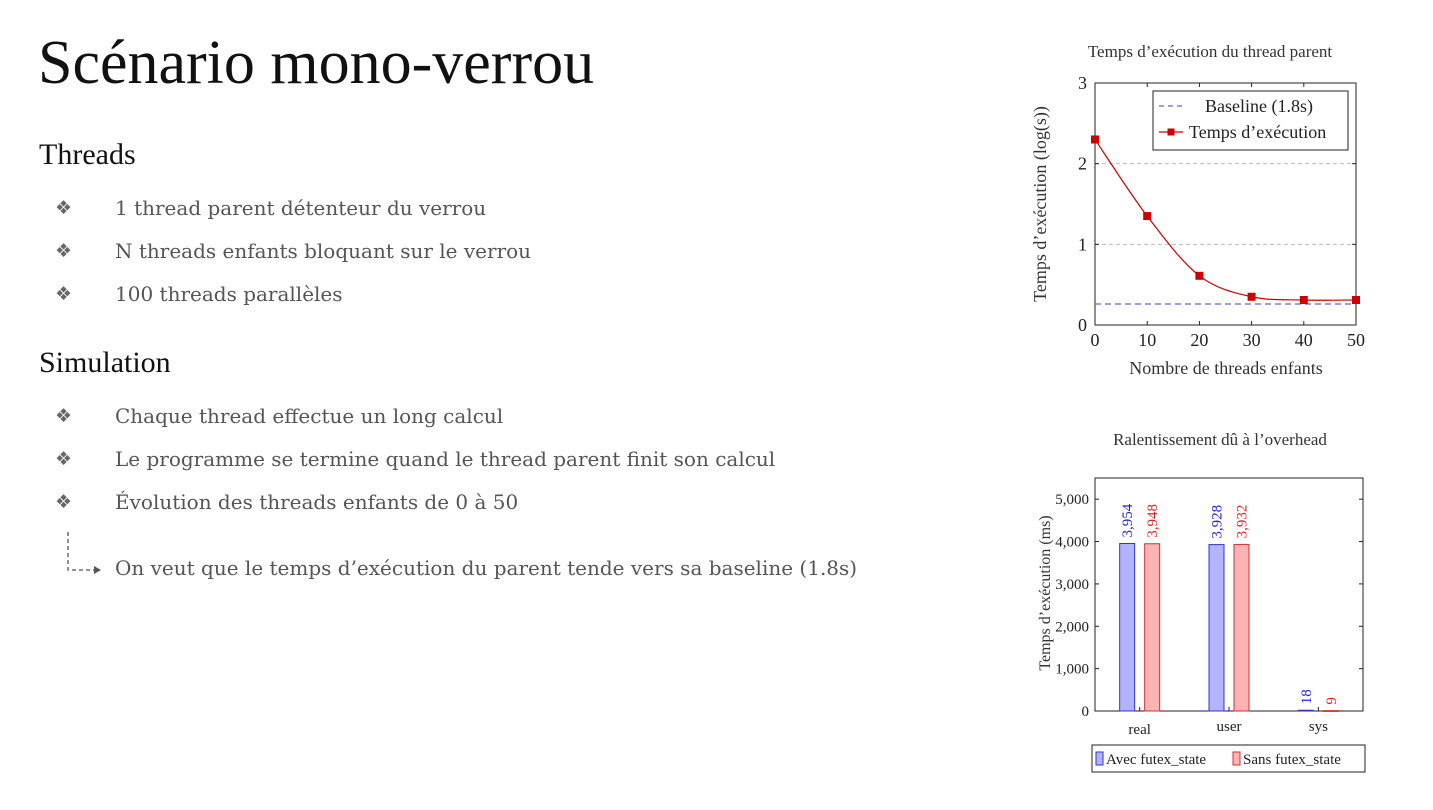 This screenshot has width=1433, height=810. What do you see at coordinates (1228, 758) in the screenshot?
I see `chart-legend: Avec futex_state Sans futex_state` at bounding box center [1228, 758].